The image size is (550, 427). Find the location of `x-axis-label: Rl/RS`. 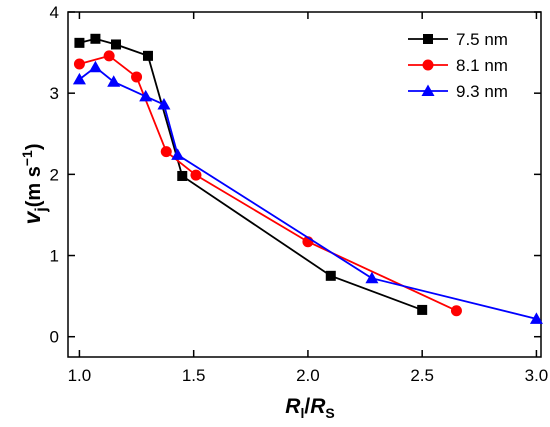

x-axis-label: Rl/RS is located at coordinates (309, 408).